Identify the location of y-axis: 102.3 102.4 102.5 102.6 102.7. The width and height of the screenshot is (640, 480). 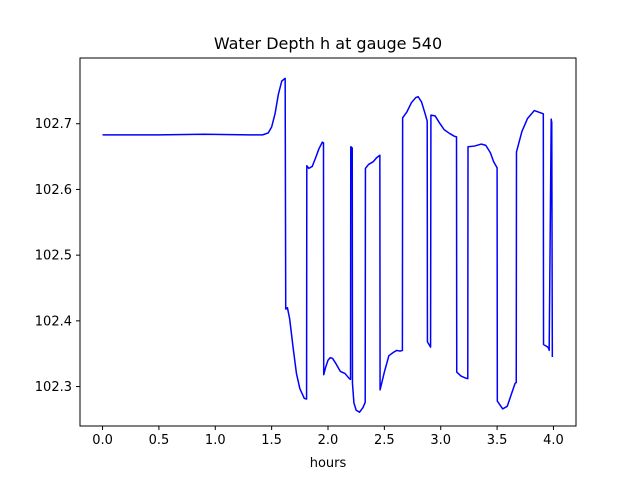
(57, 256).